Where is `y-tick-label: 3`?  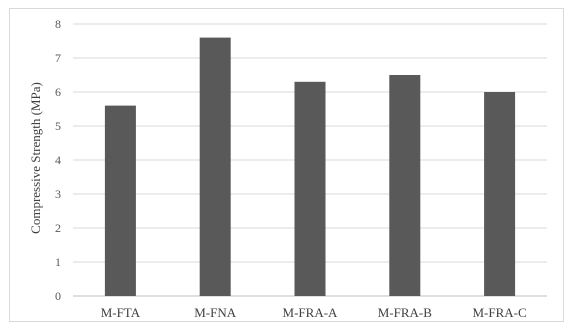
y-tick-label: 3 is located at coordinates (58, 194).